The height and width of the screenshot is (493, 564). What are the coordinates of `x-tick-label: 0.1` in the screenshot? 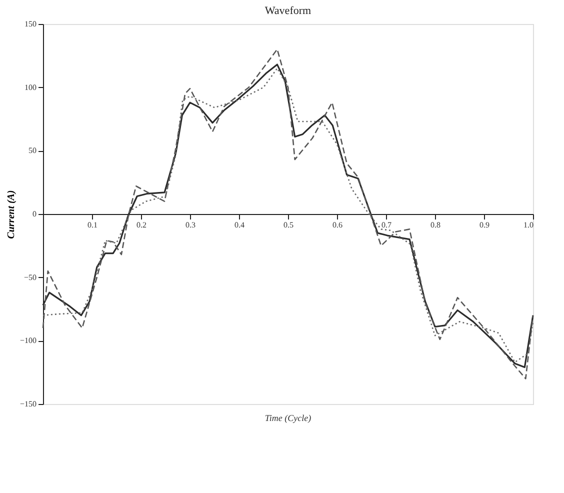 It's located at (93, 225).